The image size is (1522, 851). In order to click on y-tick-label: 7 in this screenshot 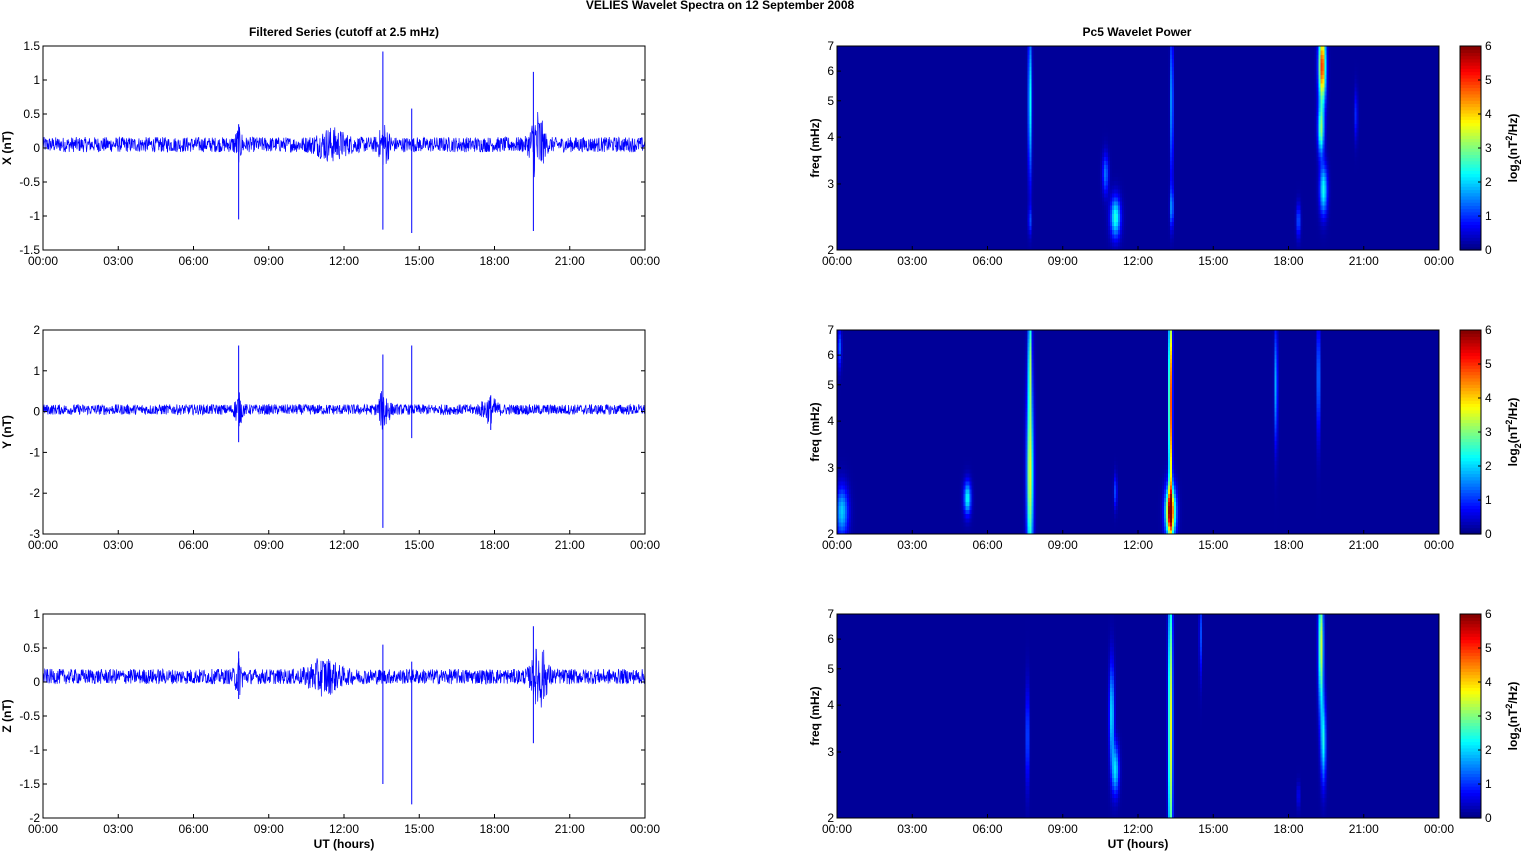, I will do `click(830, 330)`.